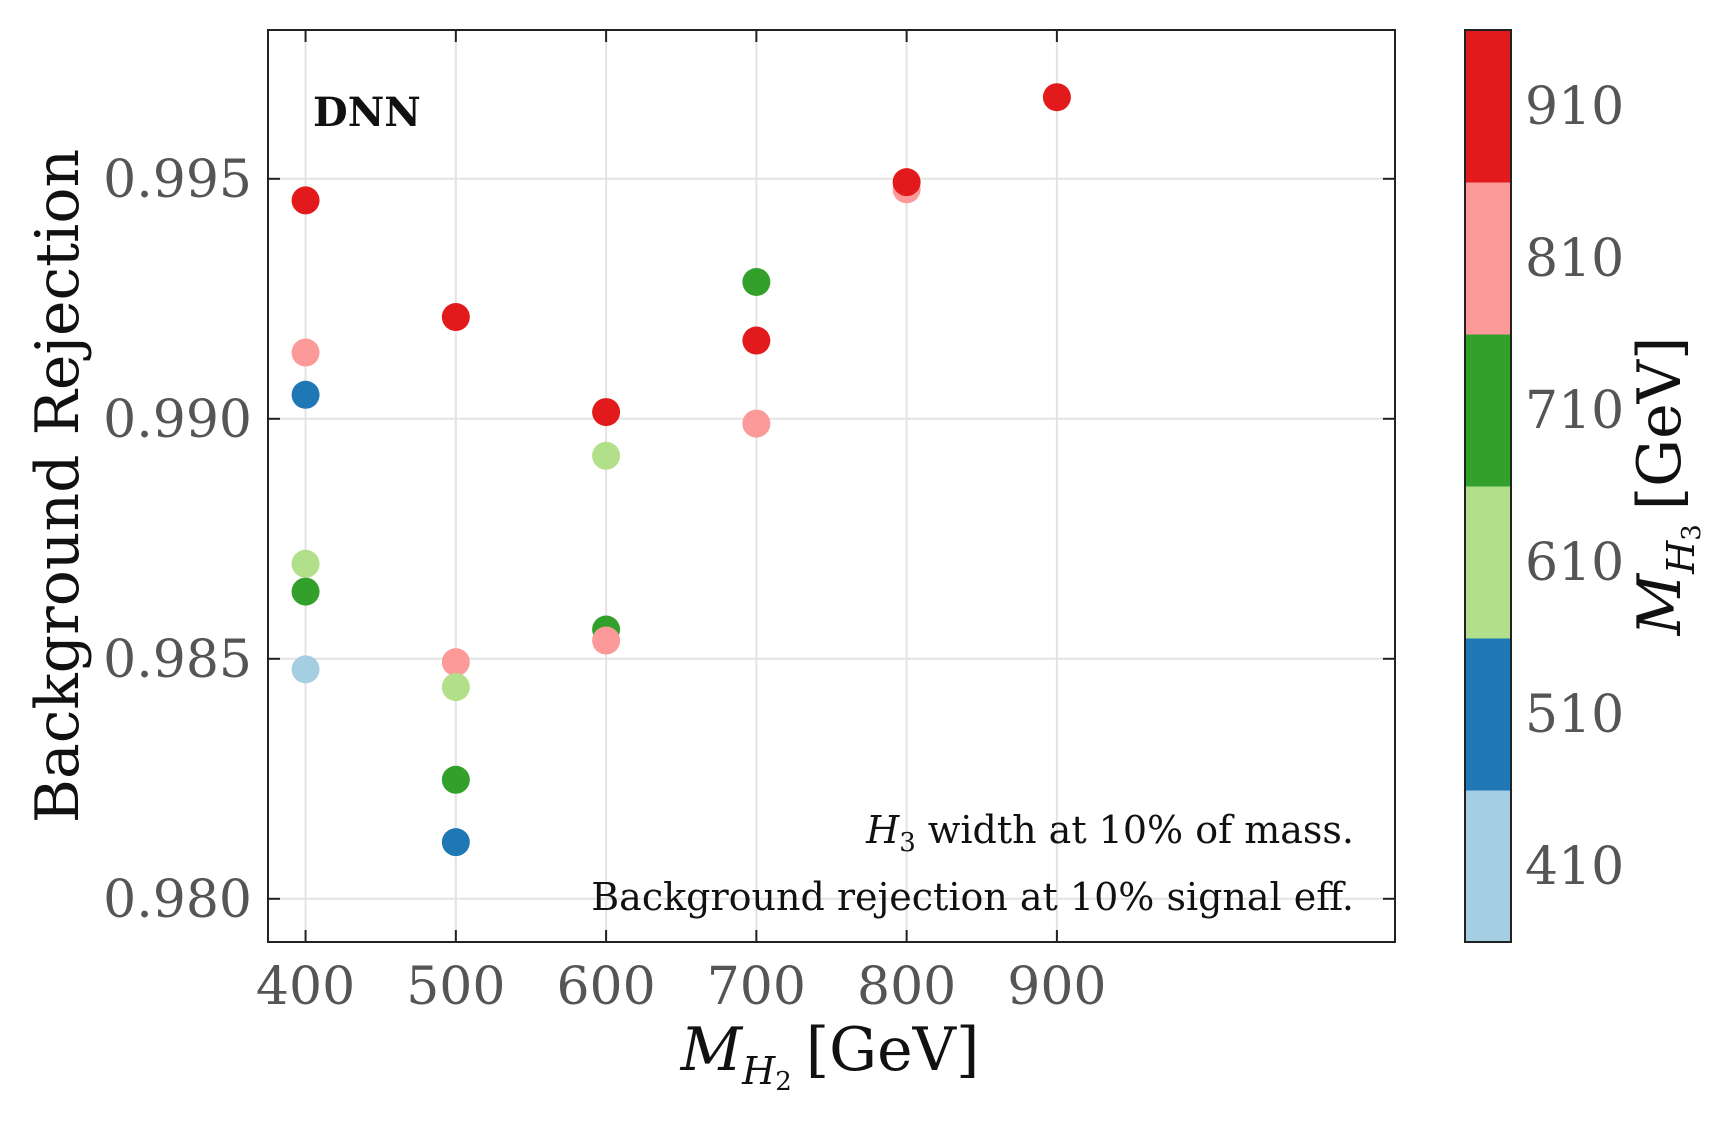  What do you see at coordinates (882, 830) in the screenshot?
I see `annotation-h-symbol: H` at bounding box center [882, 830].